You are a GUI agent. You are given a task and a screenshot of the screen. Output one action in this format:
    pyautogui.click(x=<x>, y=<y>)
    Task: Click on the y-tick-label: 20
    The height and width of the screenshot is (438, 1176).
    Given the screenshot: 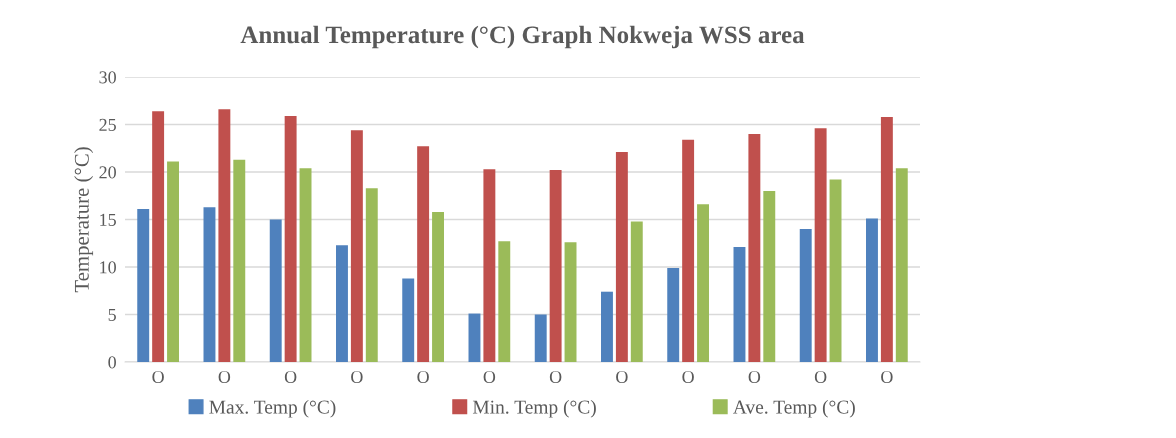 What is the action you would take?
    pyautogui.click(x=107, y=172)
    